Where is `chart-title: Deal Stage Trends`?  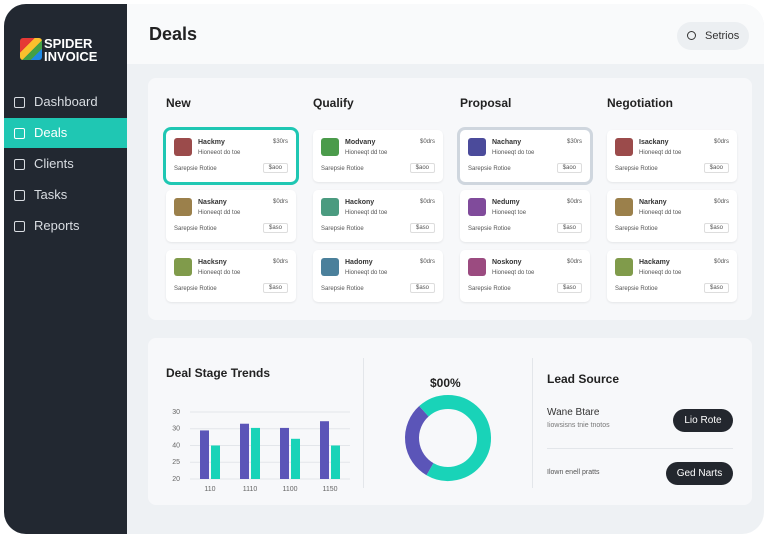 chart-title: Deal Stage Trends is located at coordinates (218, 373).